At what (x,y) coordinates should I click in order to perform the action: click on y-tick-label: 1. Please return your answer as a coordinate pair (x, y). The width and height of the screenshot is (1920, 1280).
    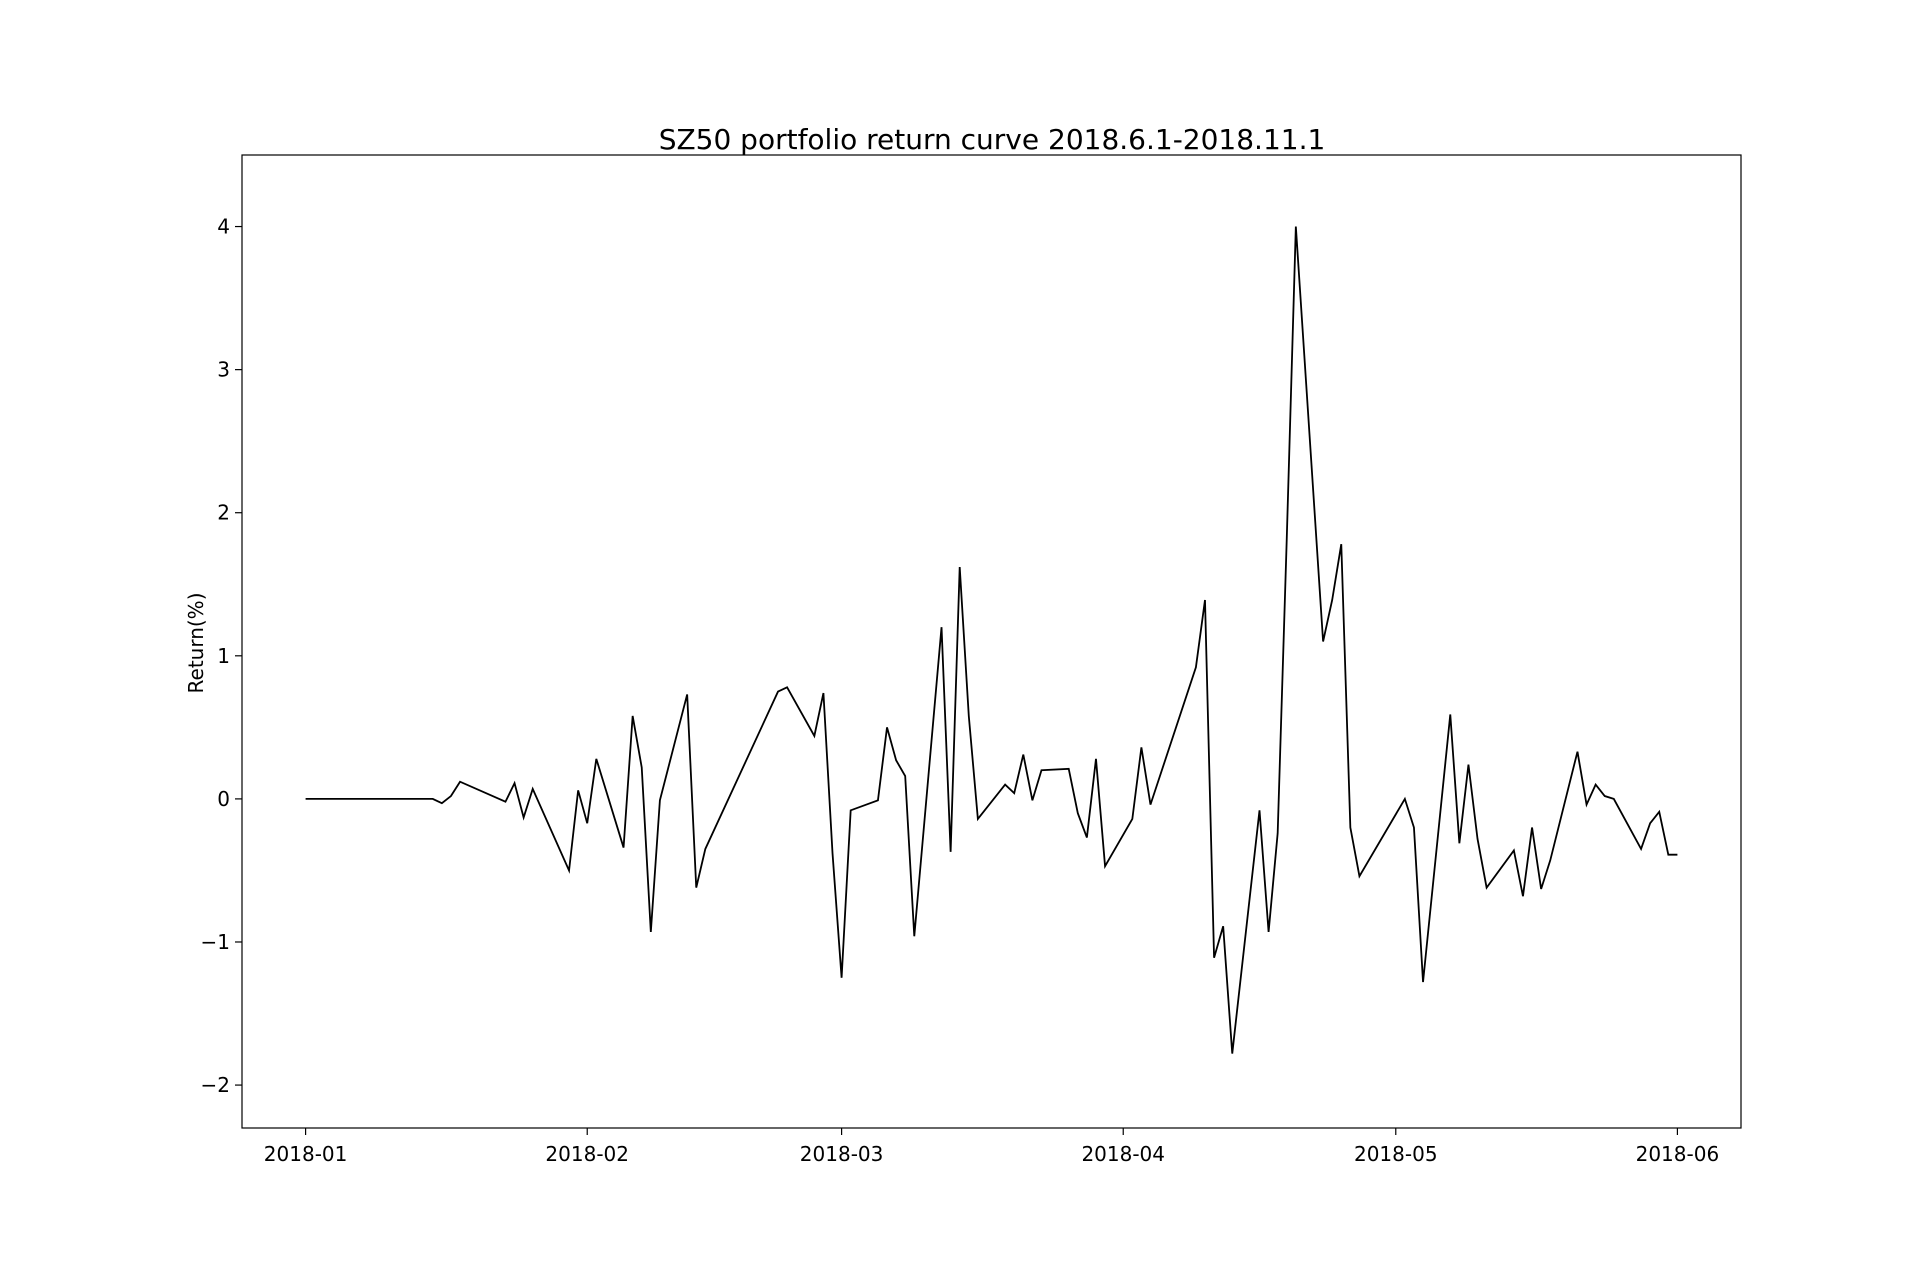
    Looking at the image, I should click on (223, 656).